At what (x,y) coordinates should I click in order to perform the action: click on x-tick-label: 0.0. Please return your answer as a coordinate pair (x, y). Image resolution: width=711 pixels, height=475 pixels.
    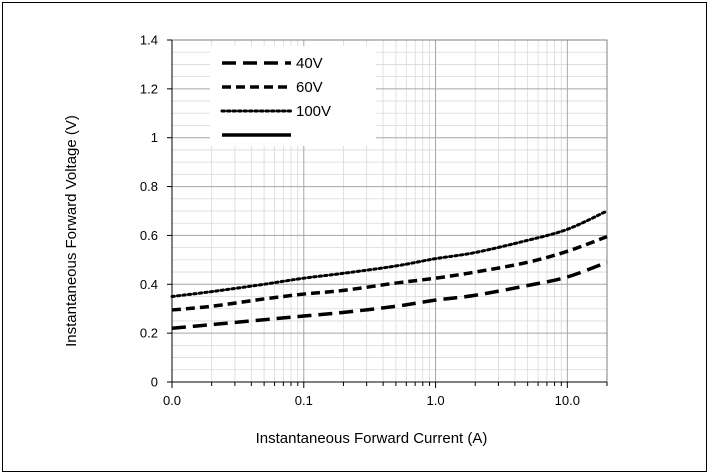
    Looking at the image, I should click on (172, 400).